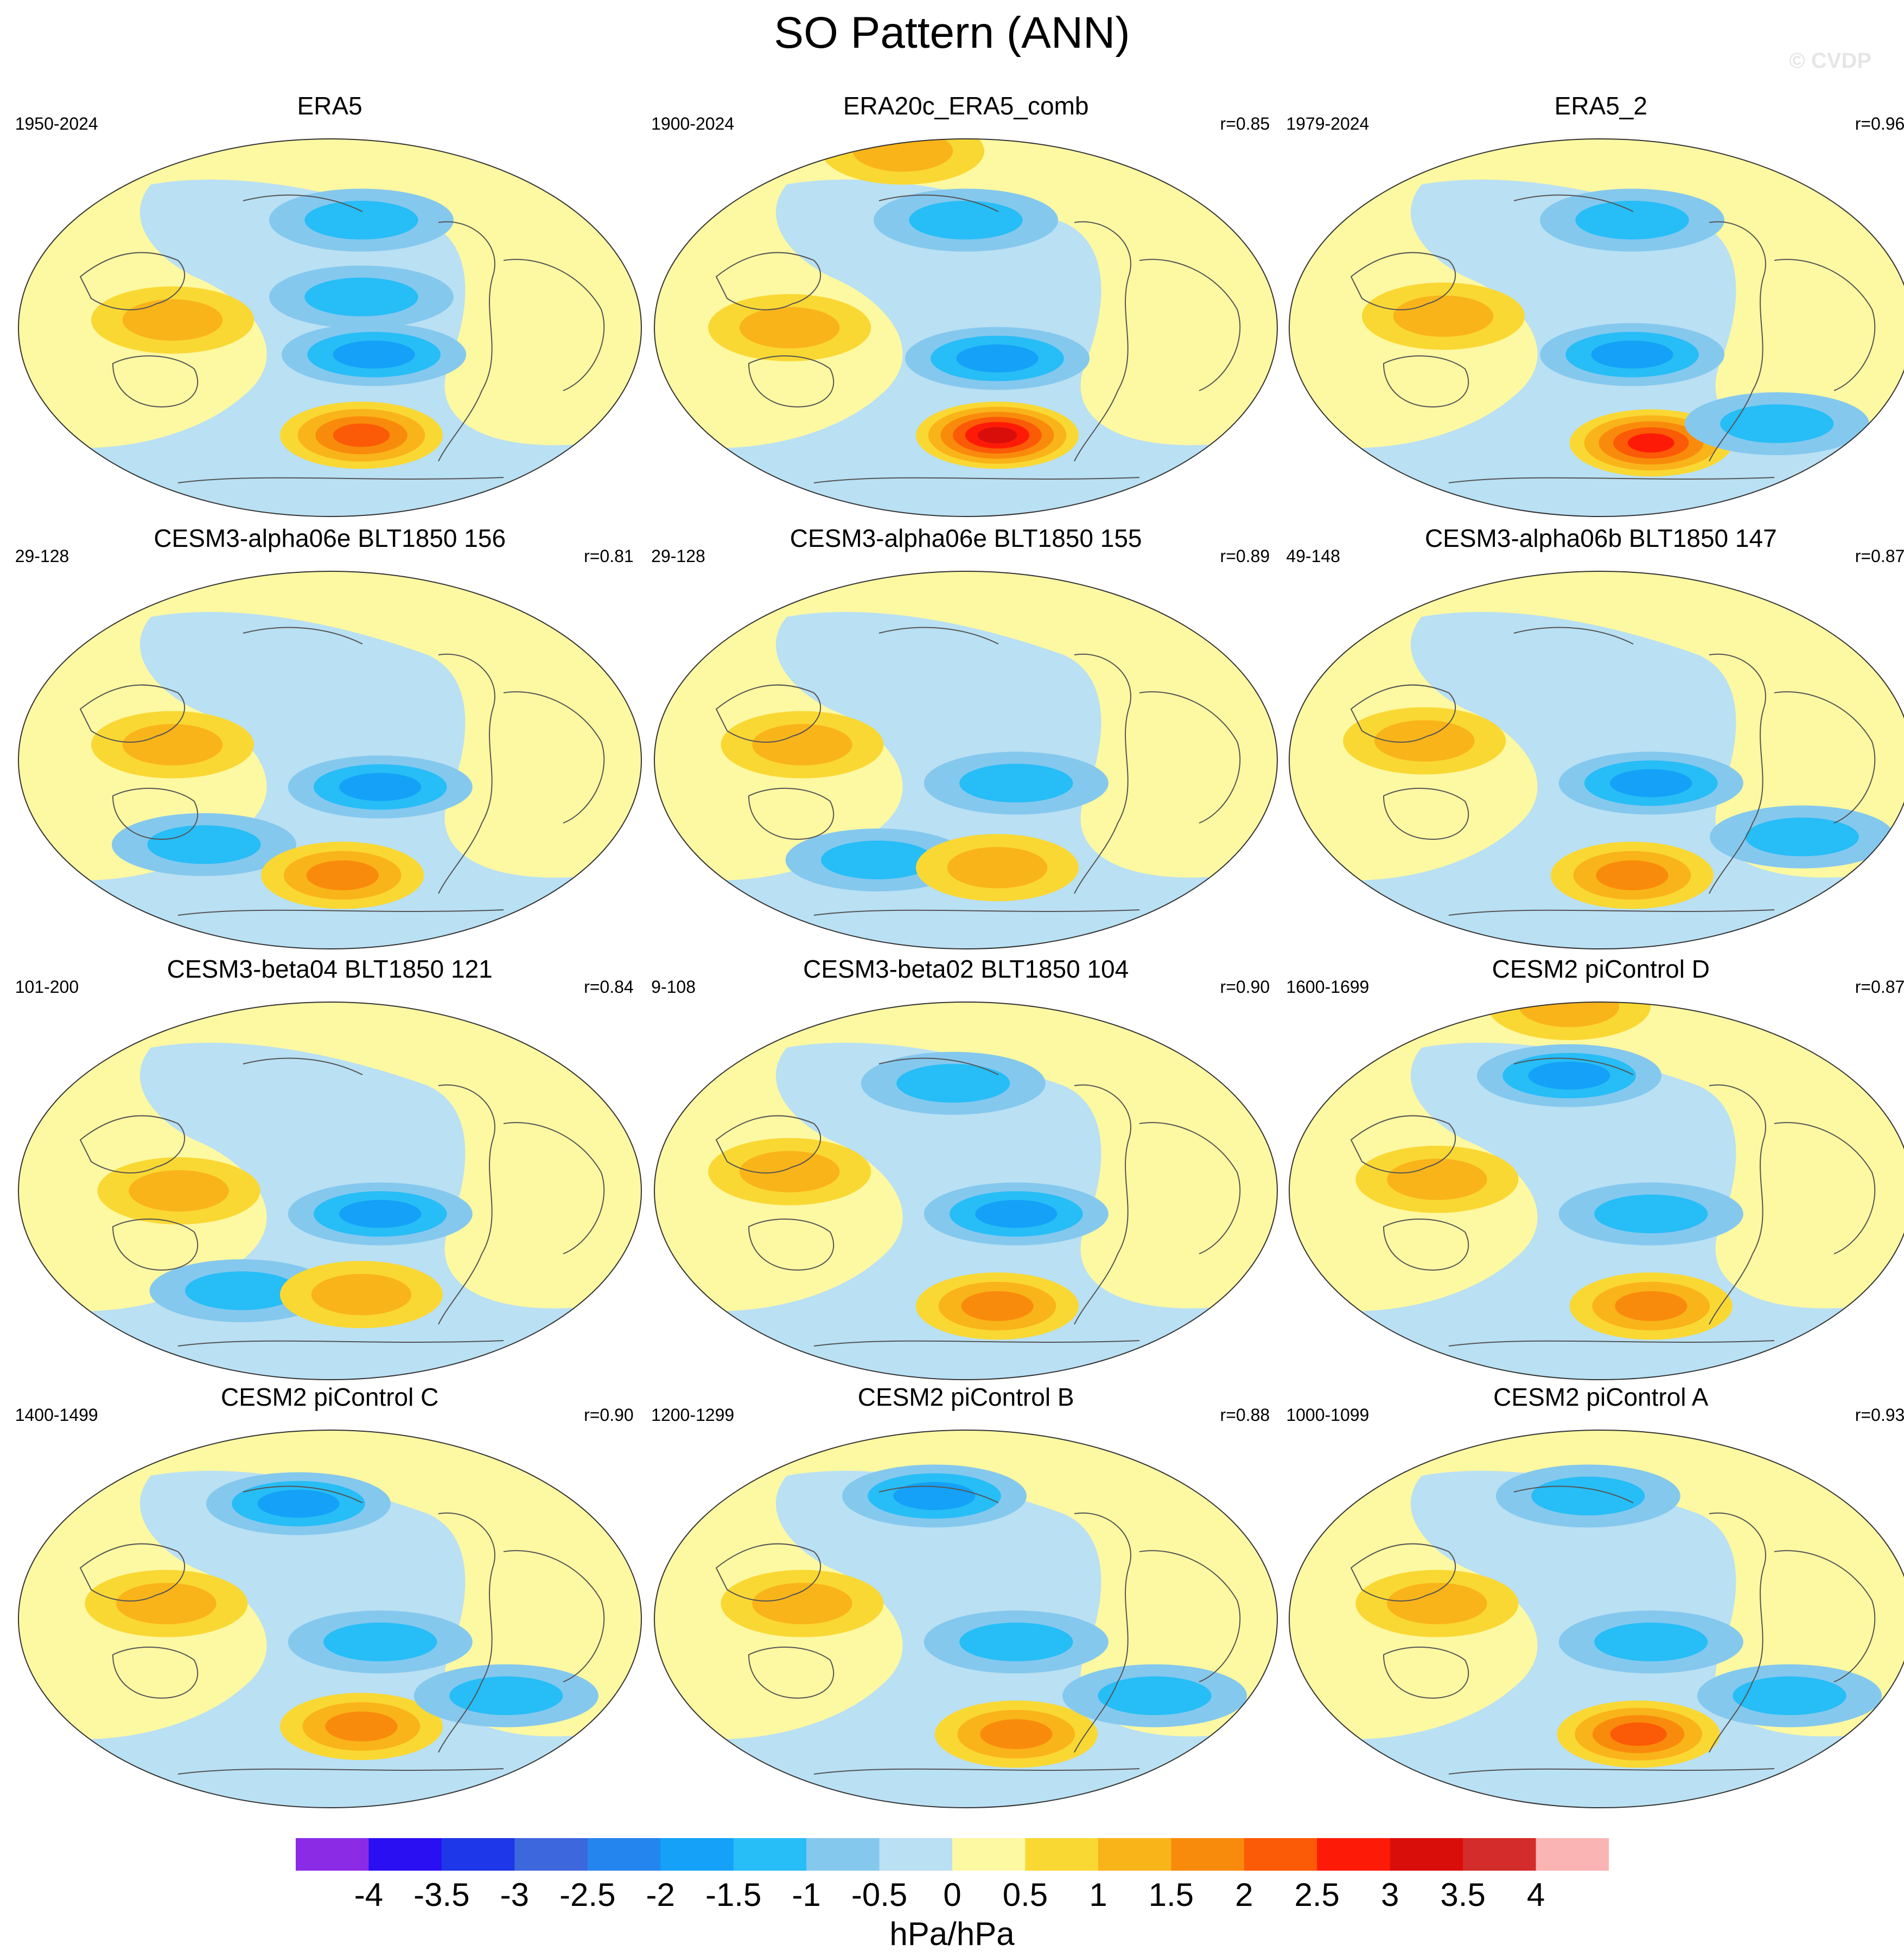 Image resolution: width=1904 pixels, height=1958 pixels. What do you see at coordinates (369, 1895) in the screenshot?
I see `colorbar-tick-label: -4` at bounding box center [369, 1895].